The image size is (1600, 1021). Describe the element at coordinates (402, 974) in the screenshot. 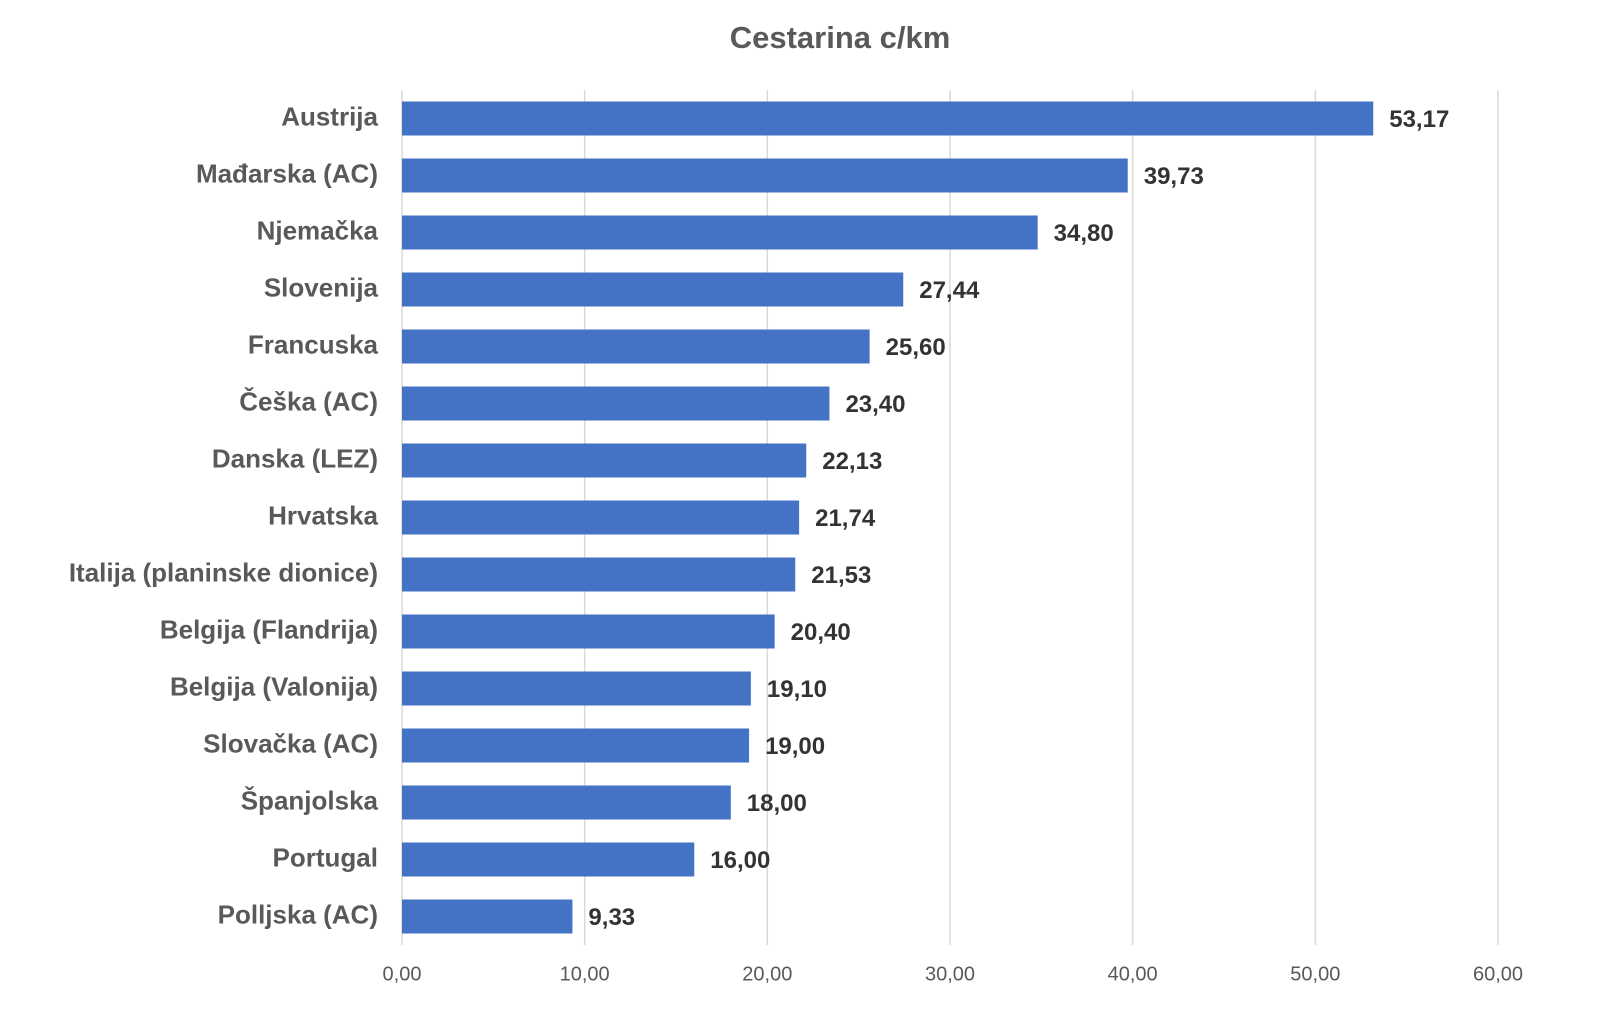

I see `x-tick-label: 0,00` at that location.